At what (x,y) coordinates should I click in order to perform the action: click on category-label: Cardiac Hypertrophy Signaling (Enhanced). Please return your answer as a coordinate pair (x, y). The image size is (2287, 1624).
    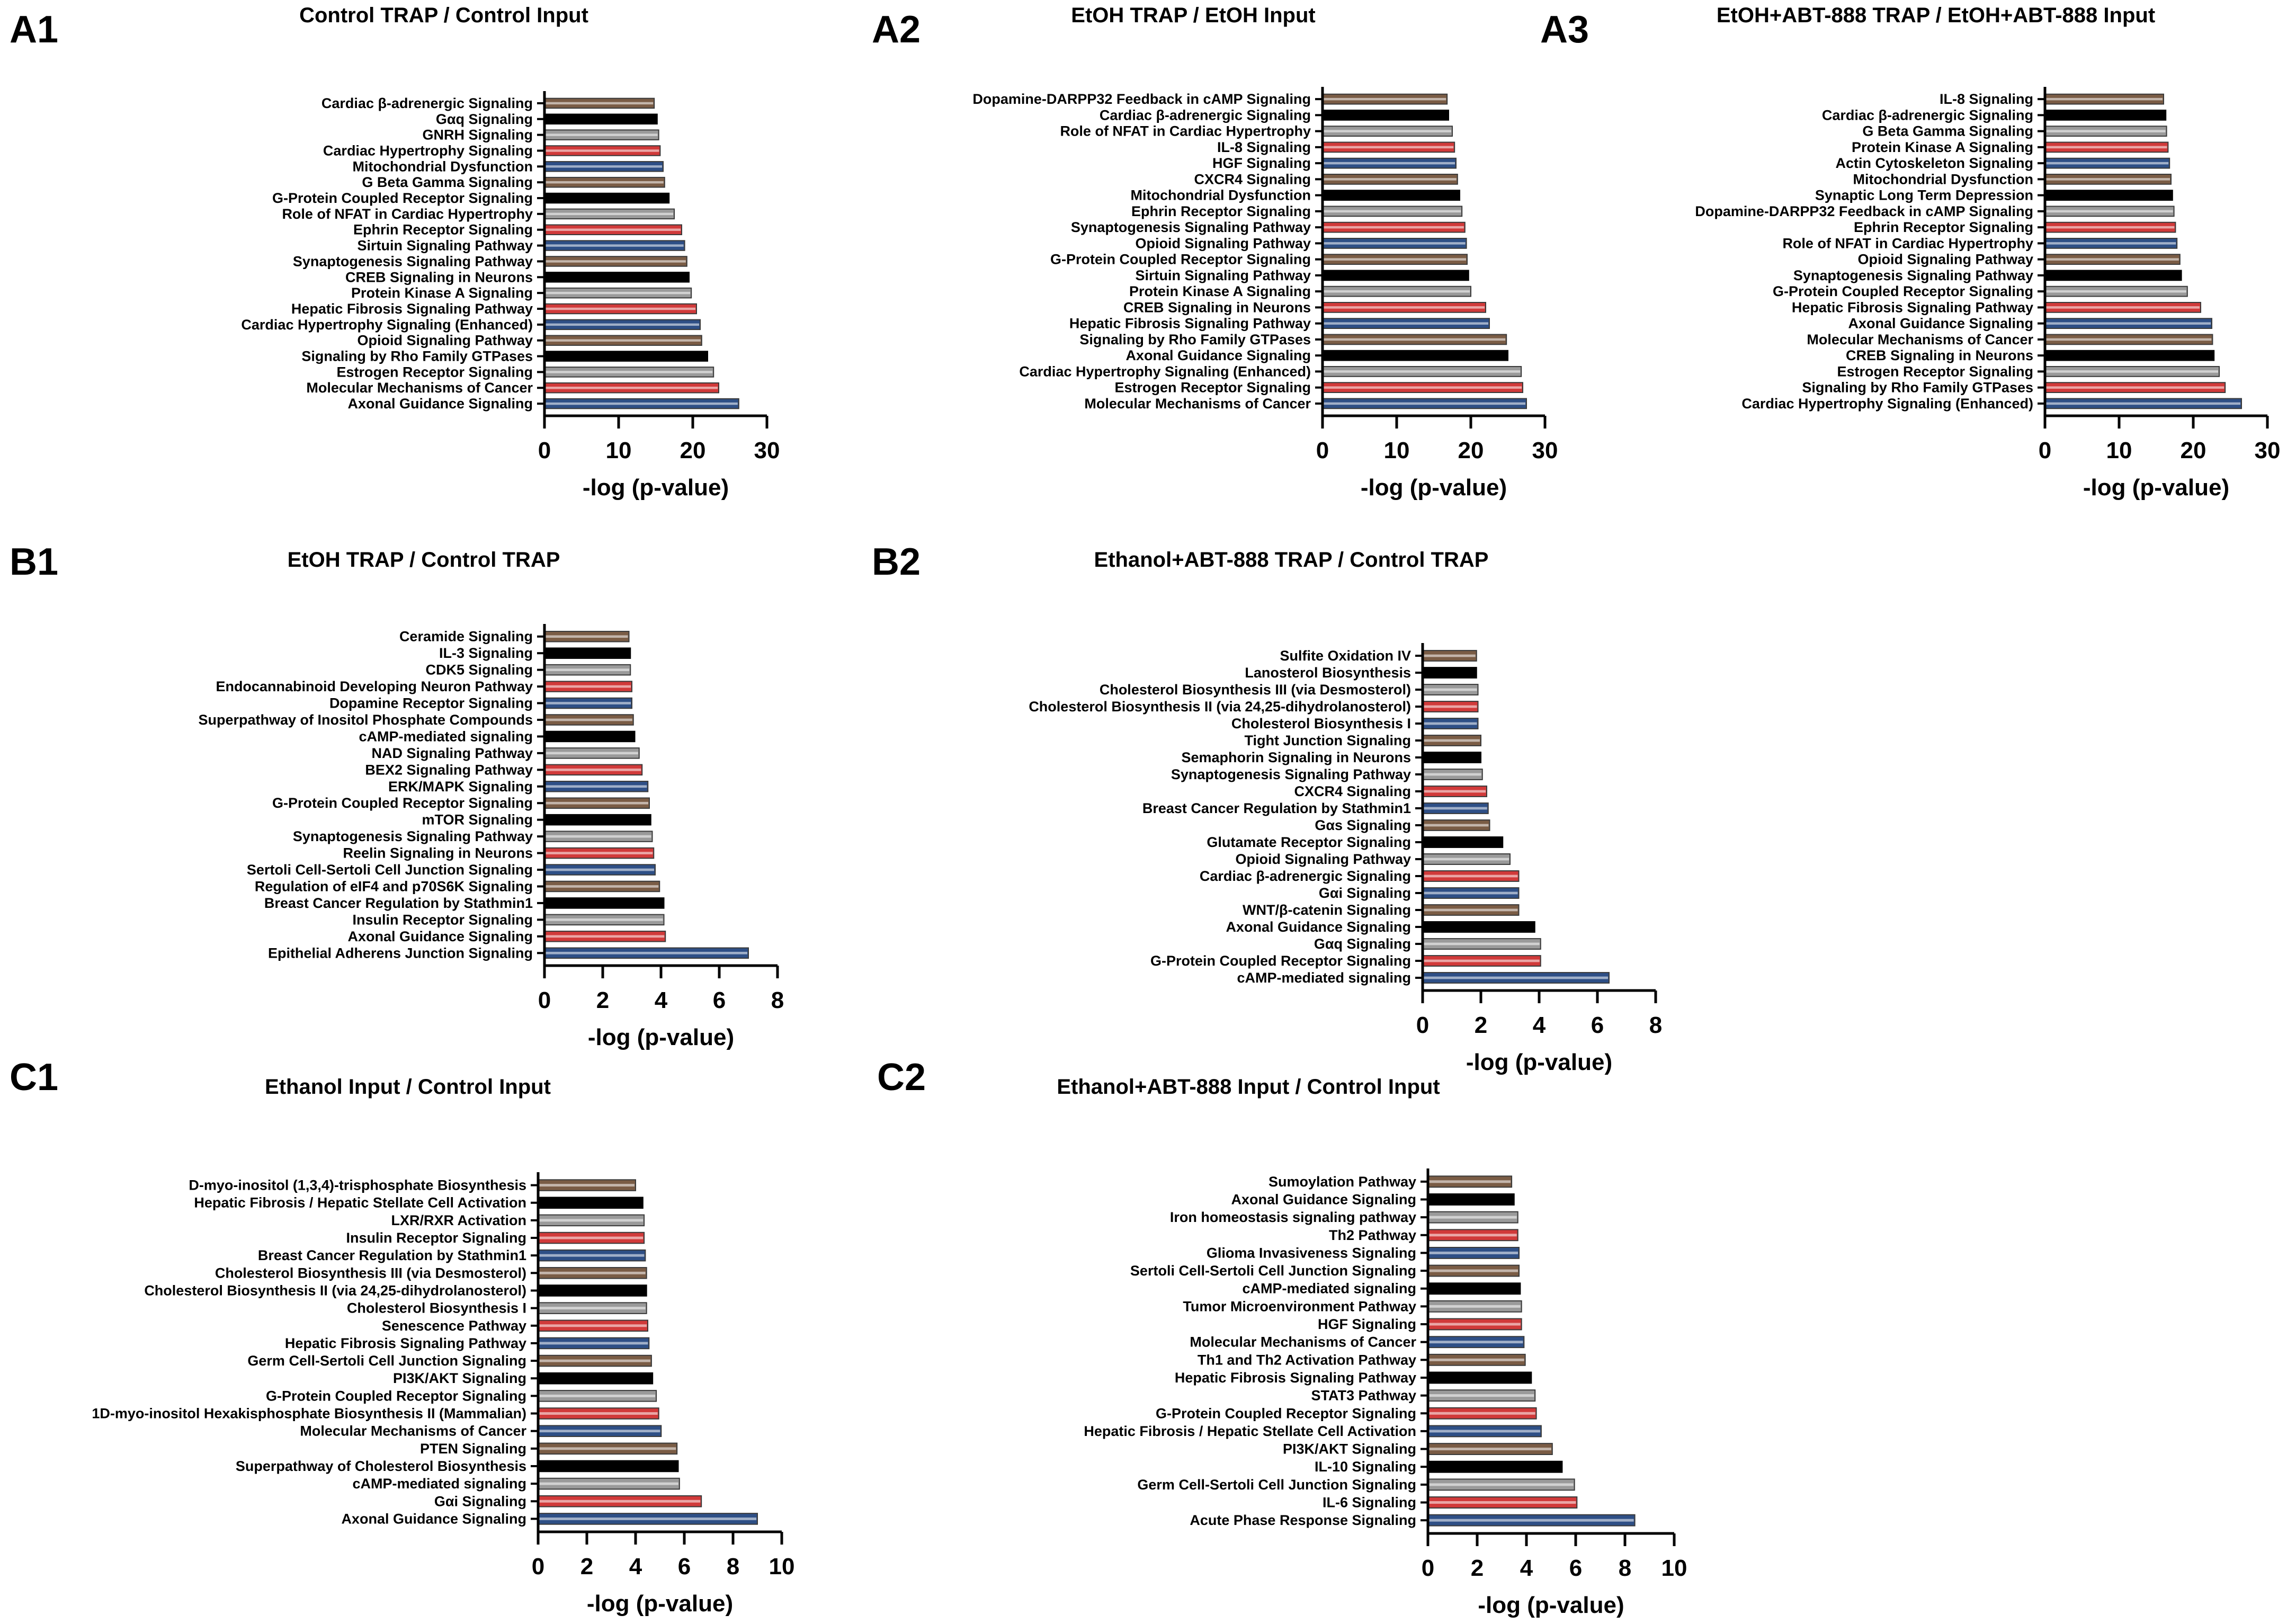
    Looking at the image, I should click on (387, 325).